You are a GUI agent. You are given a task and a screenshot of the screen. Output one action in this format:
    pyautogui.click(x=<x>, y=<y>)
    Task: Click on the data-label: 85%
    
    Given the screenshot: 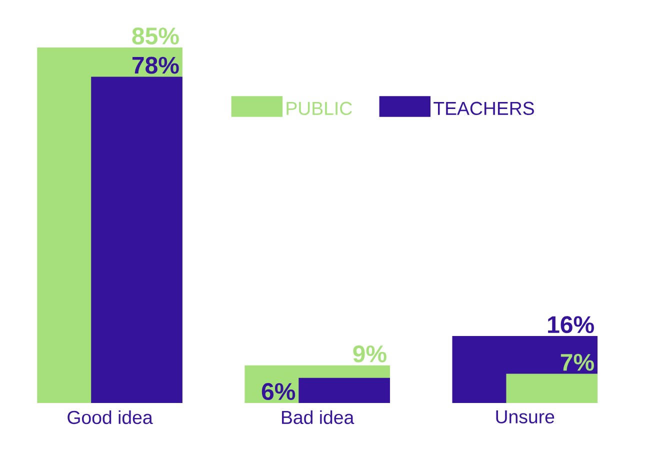 What is the action you would take?
    pyautogui.click(x=155, y=36)
    